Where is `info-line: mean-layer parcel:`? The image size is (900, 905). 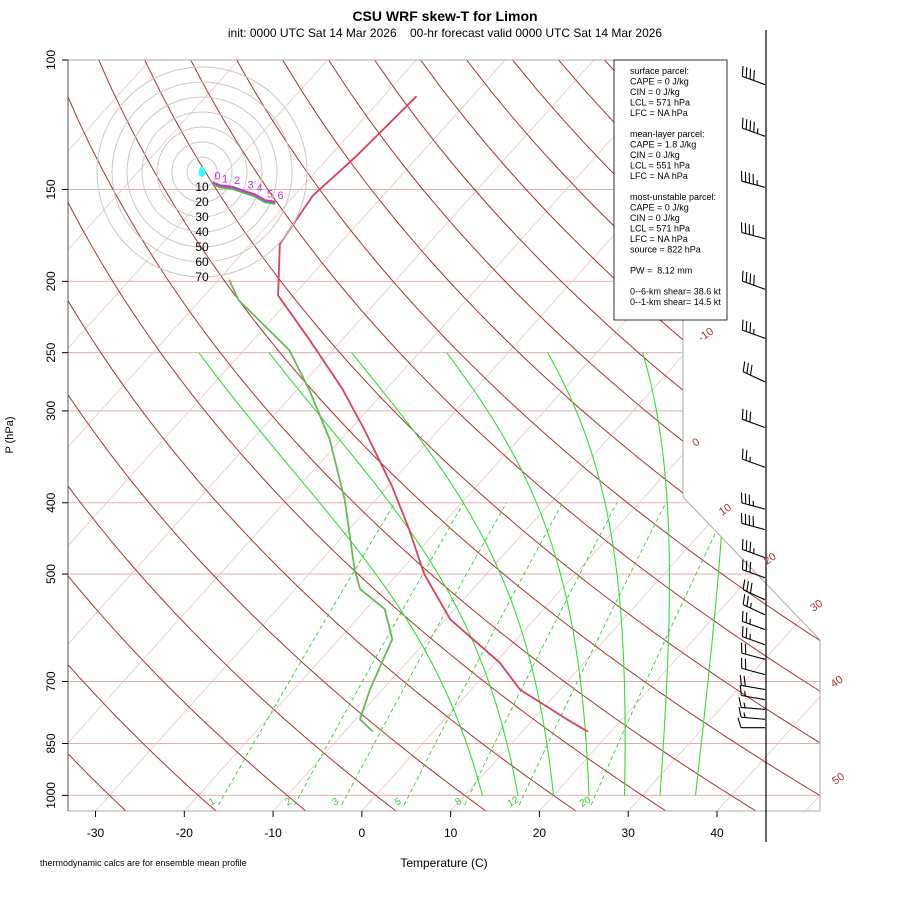 info-line: mean-layer parcel: is located at coordinates (667, 134).